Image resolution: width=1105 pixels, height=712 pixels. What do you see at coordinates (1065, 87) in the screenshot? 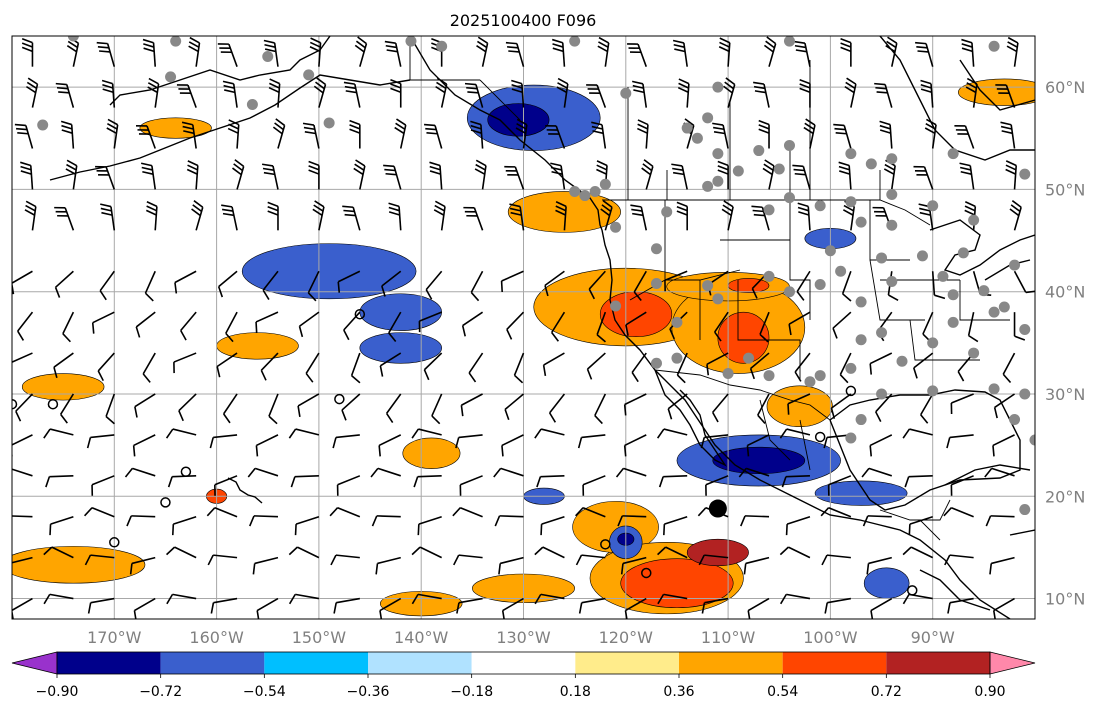
I see `latitude-label: 60°N` at bounding box center [1065, 87].